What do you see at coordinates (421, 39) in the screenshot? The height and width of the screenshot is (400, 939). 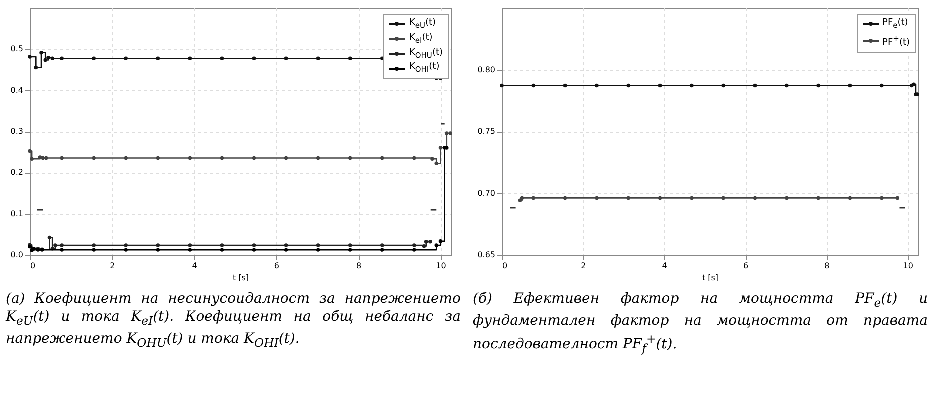 I see `legend-label: K$_{eI}$(t)` at bounding box center [421, 39].